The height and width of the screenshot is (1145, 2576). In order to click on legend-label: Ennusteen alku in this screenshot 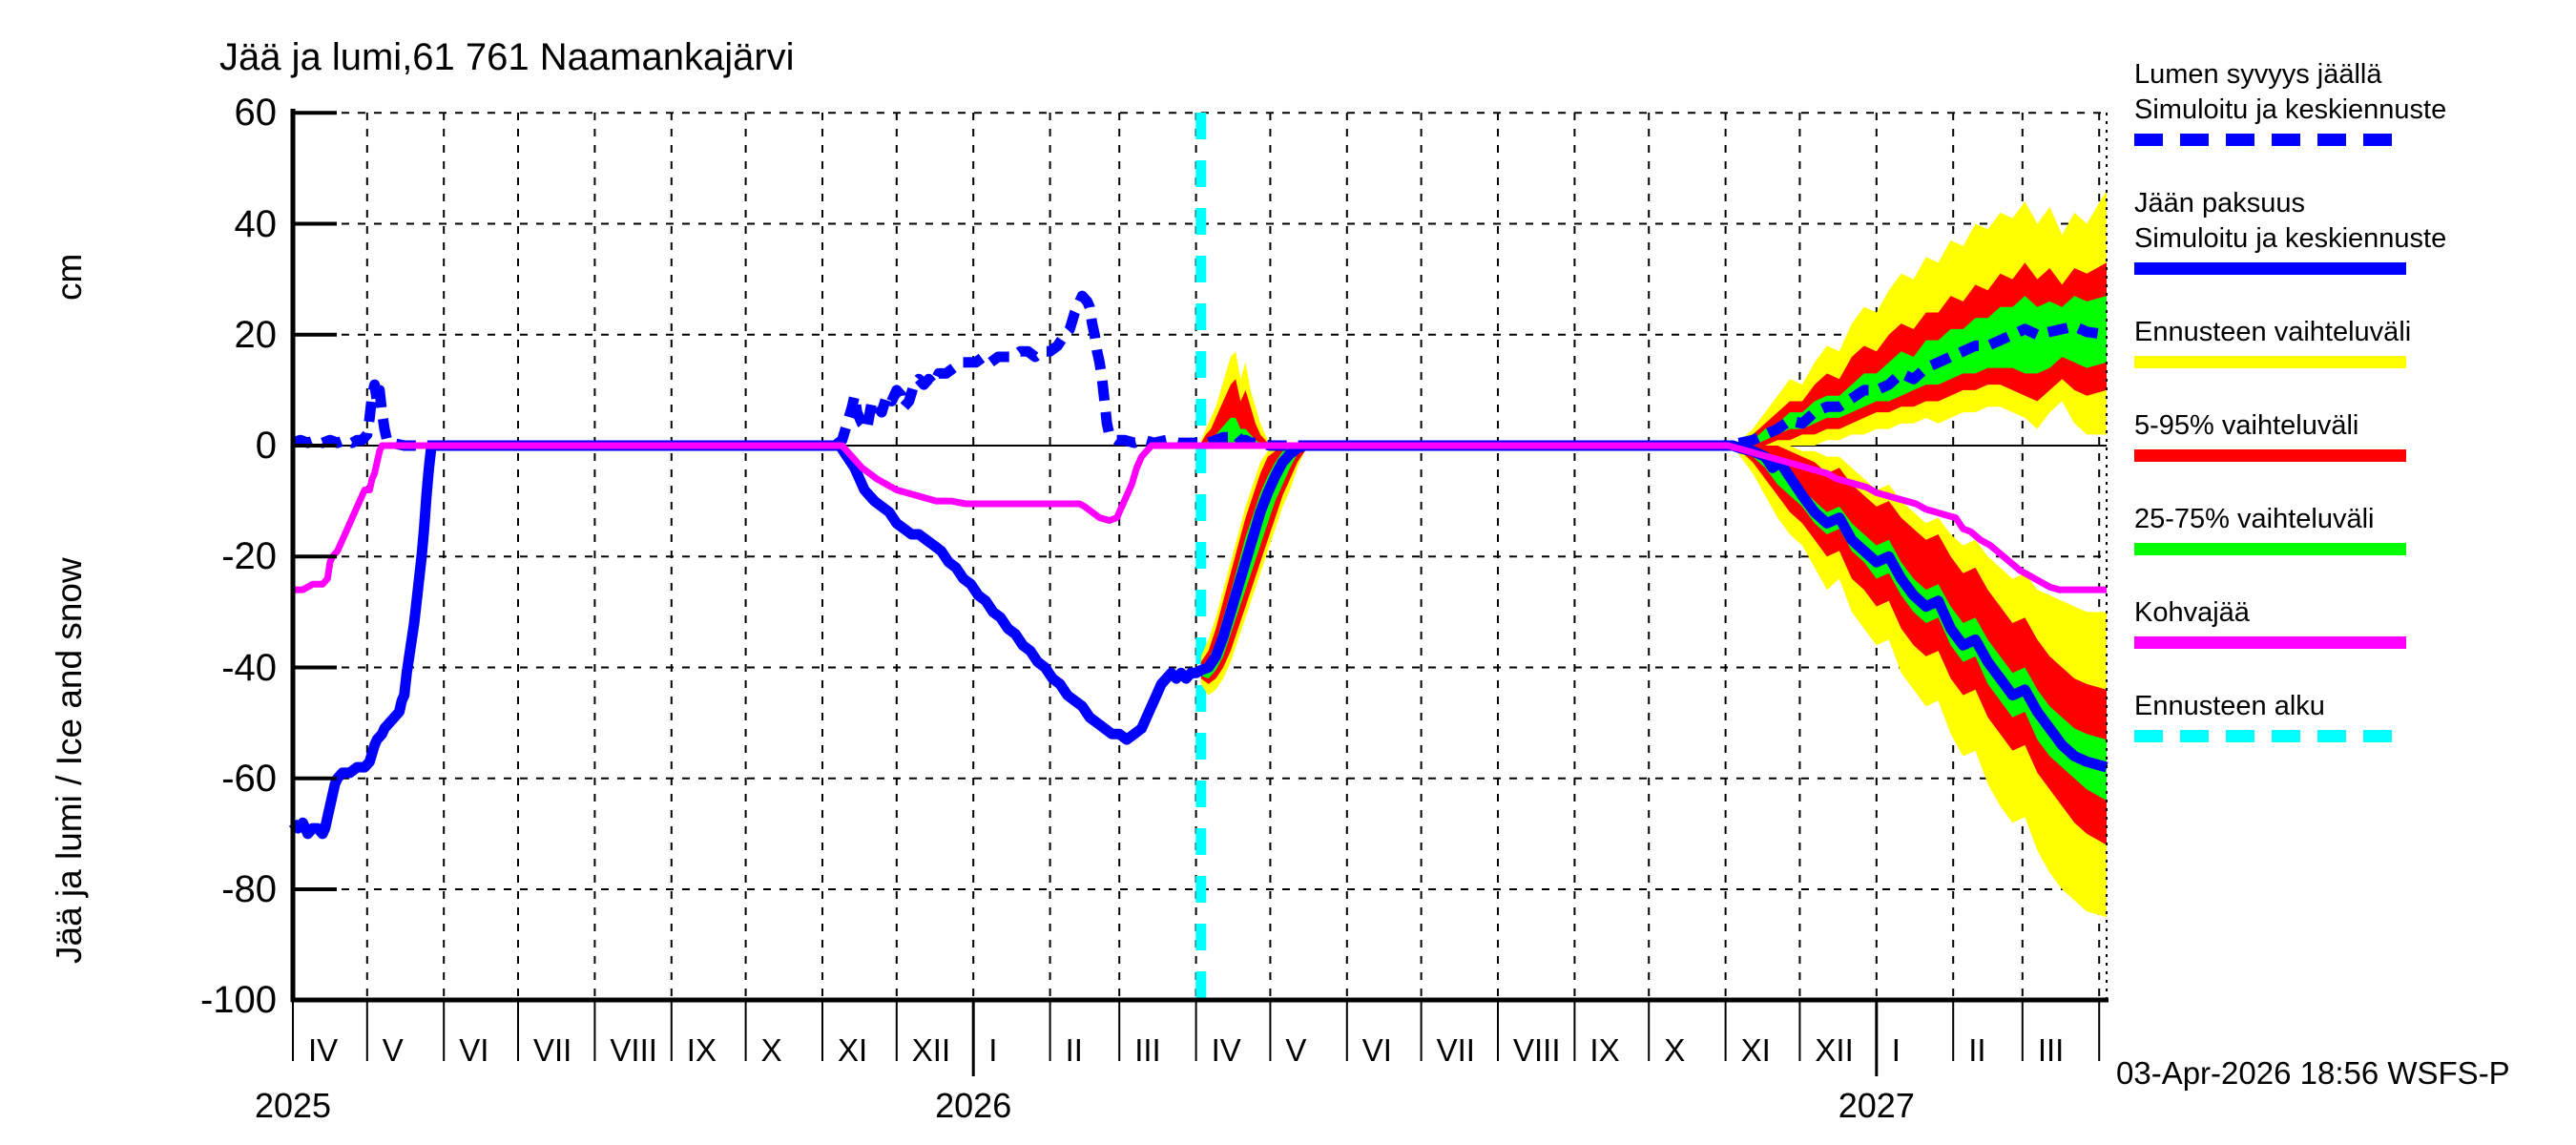, I will do `click(2229, 706)`.